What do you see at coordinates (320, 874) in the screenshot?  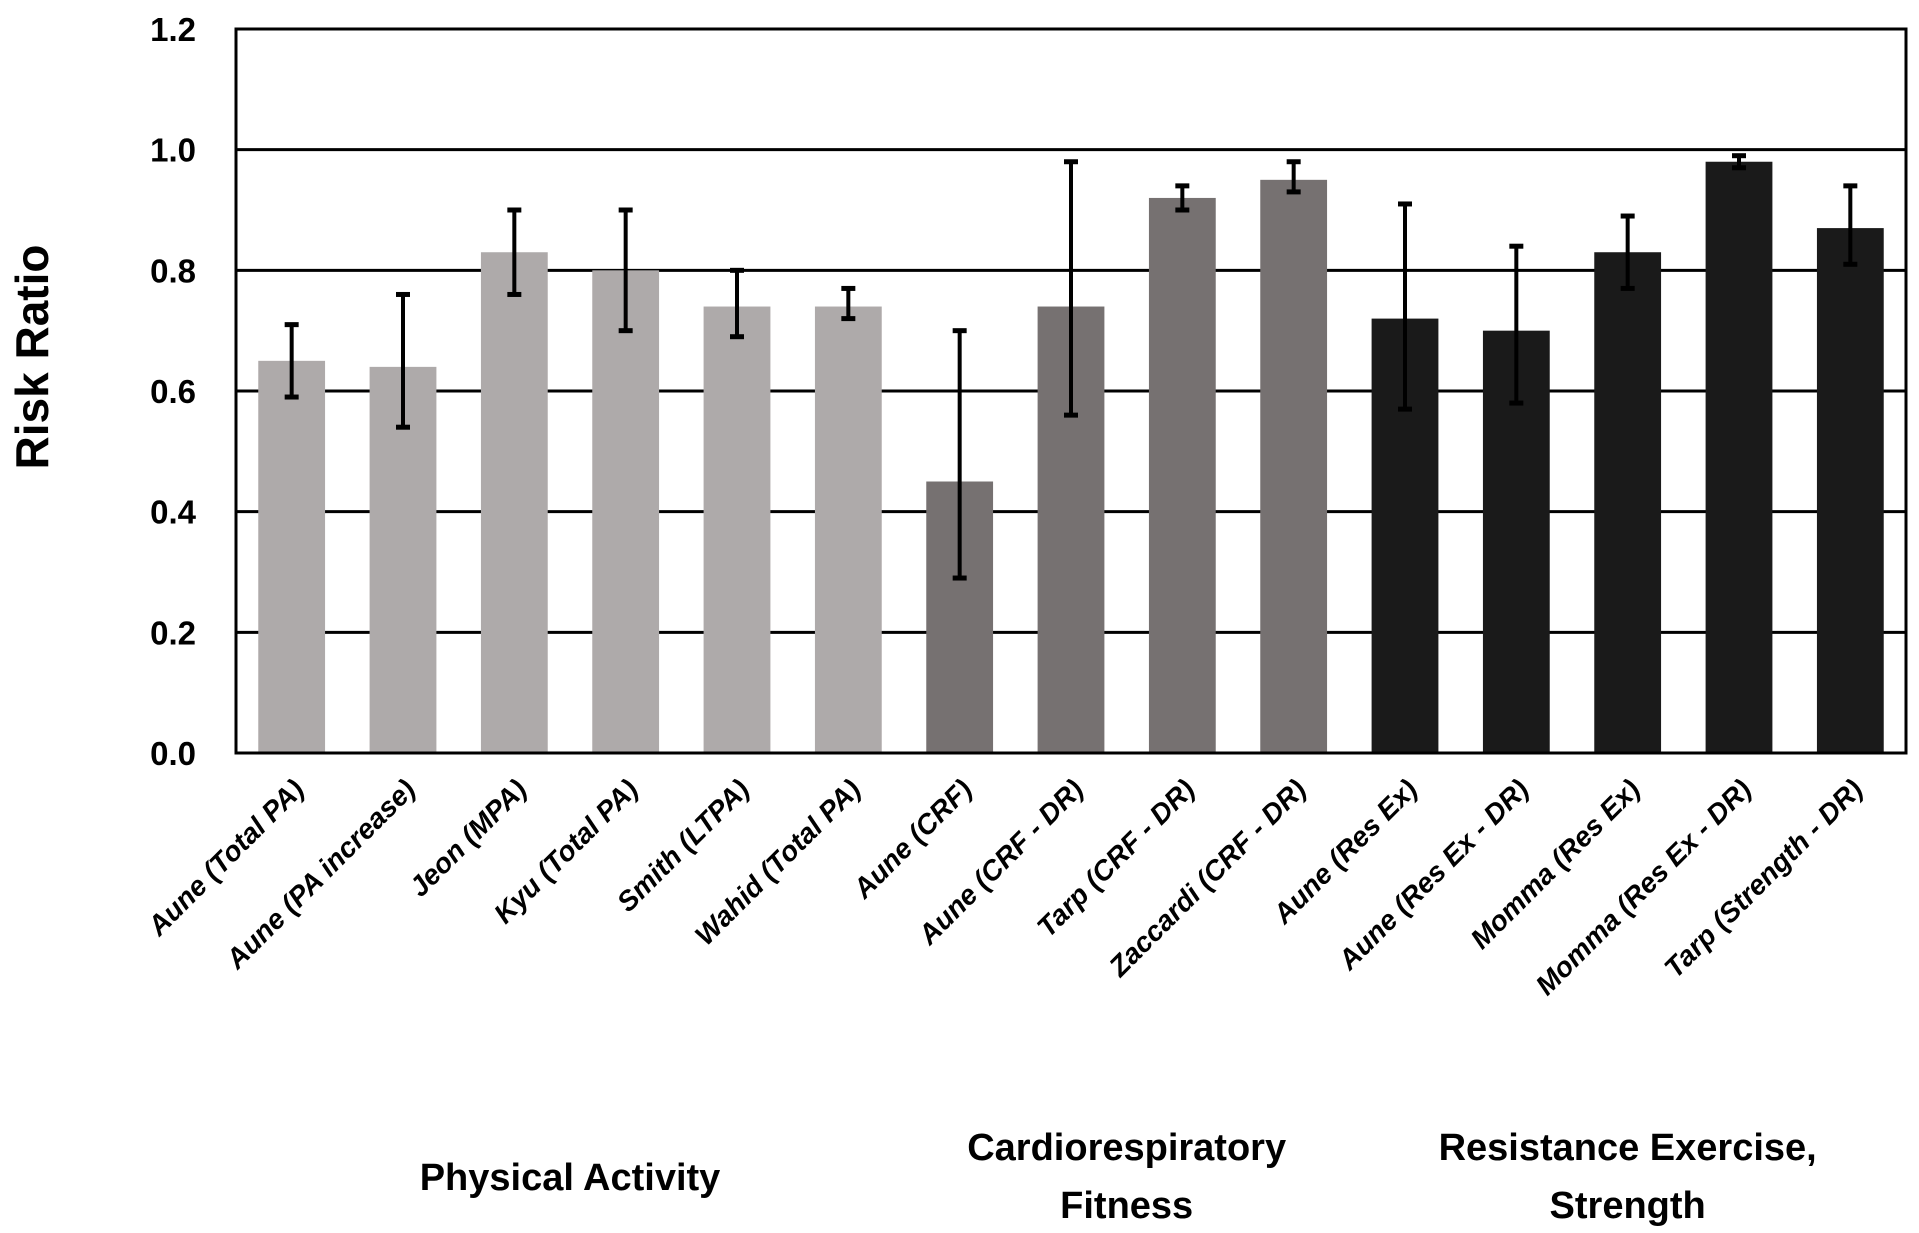 I see `x-tick-label: Aune (PA increase)` at bounding box center [320, 874].